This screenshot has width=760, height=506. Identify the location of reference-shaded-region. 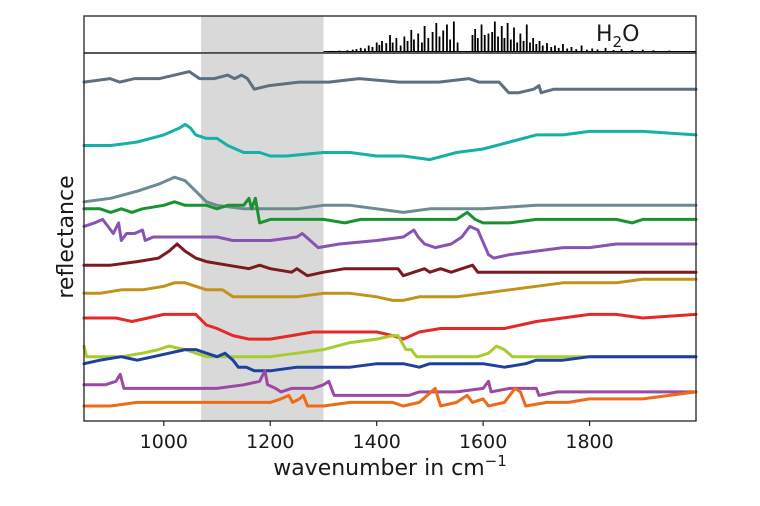
(262, 34).